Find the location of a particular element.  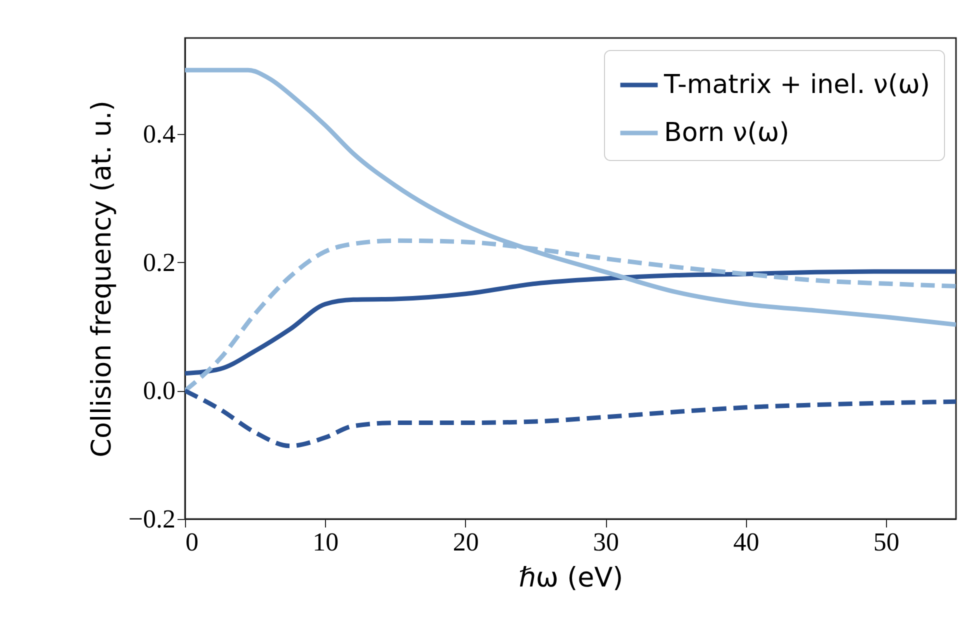

y-tick-label: −0.2 is located at coordinates (152, 519).